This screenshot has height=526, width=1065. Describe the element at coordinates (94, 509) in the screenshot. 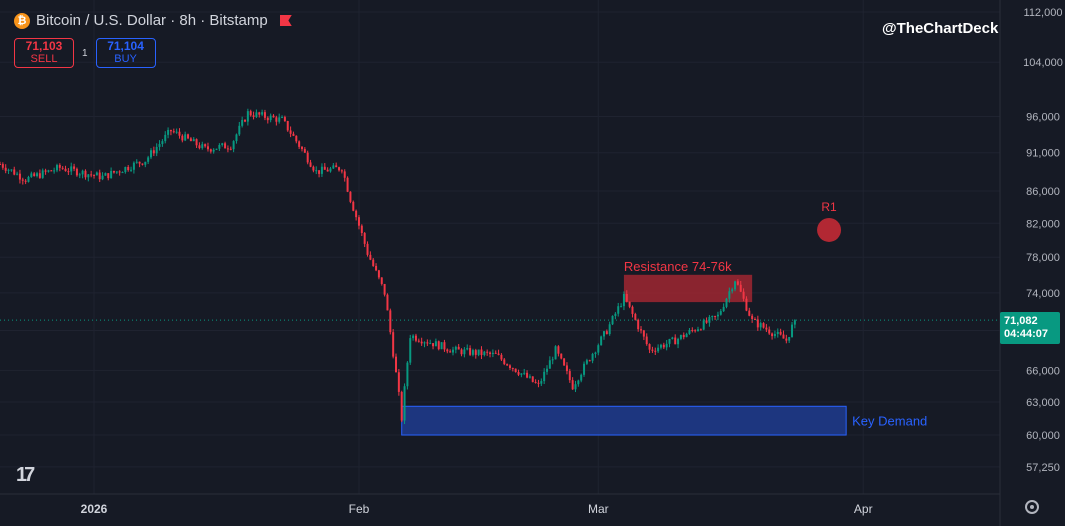

I see `x-tick-label: 2026` at that location.